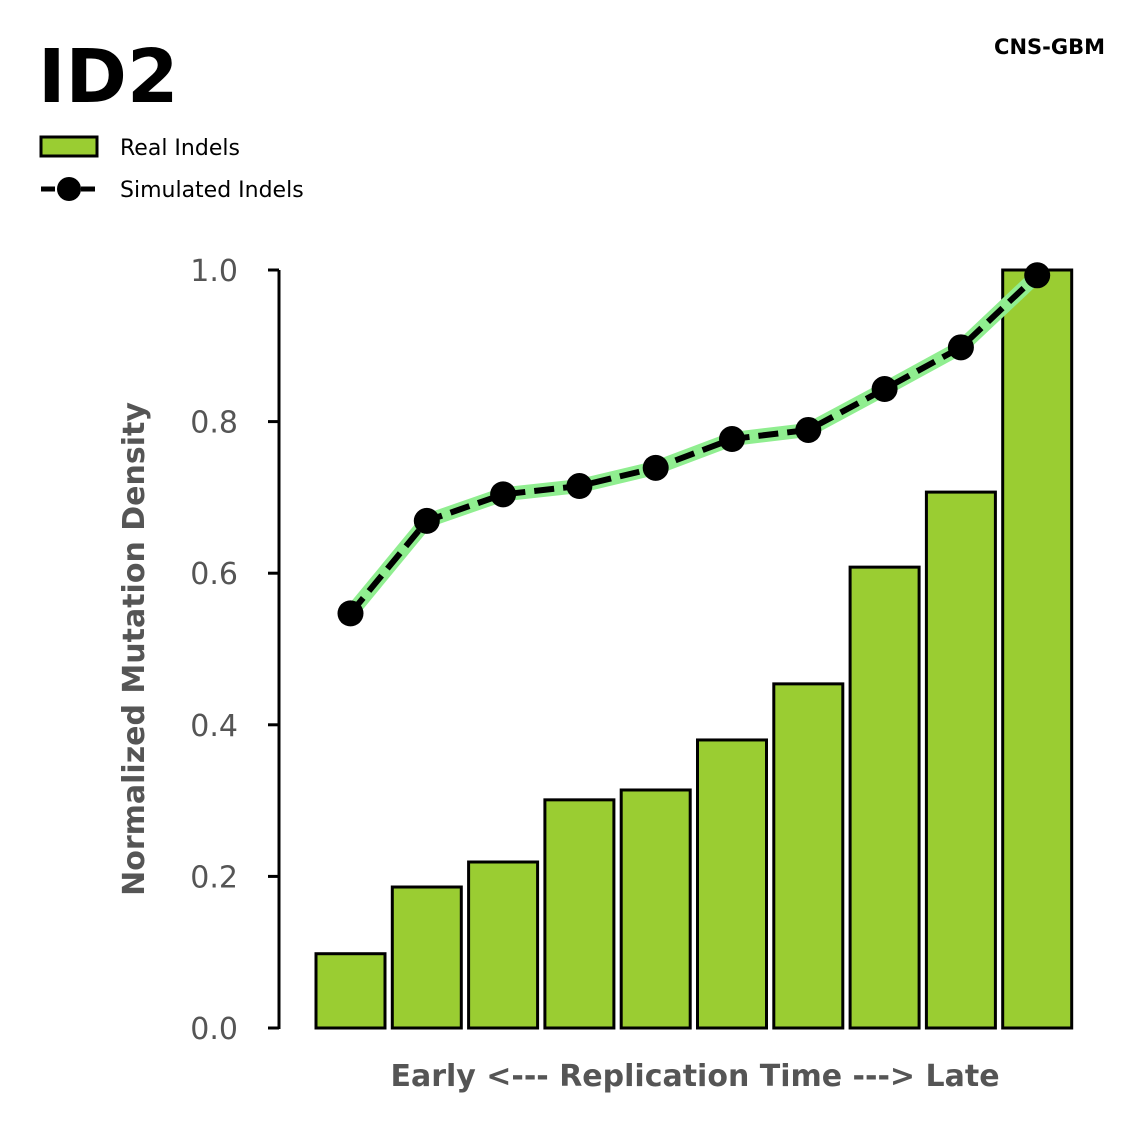 The image size is (1147, 1125). I want to click on y-axis-label: Normalized Mutation Density, so click(134, 649).